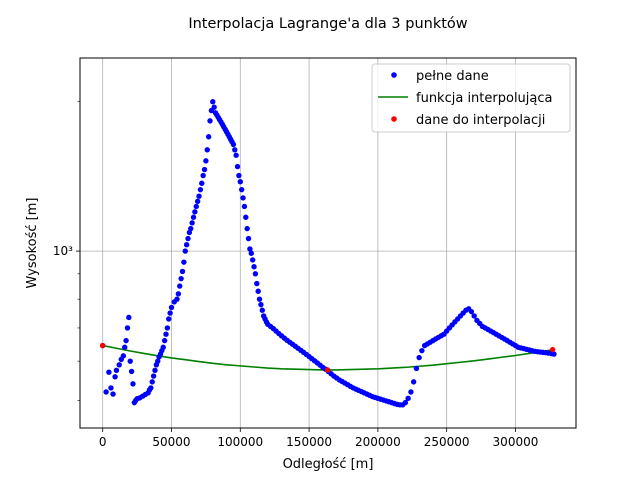 The image size is (640, 480). I want to click on x-axis: 0 50000 100000 150000 200000 250000 300000, so click(318, 438).